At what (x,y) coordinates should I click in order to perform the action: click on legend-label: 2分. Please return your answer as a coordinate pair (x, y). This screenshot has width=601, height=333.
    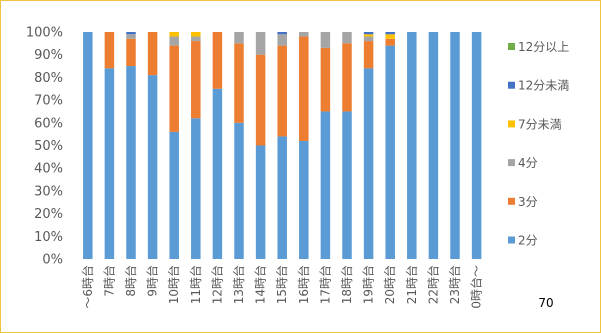
    Looking at the image, I should click on (528, 241).